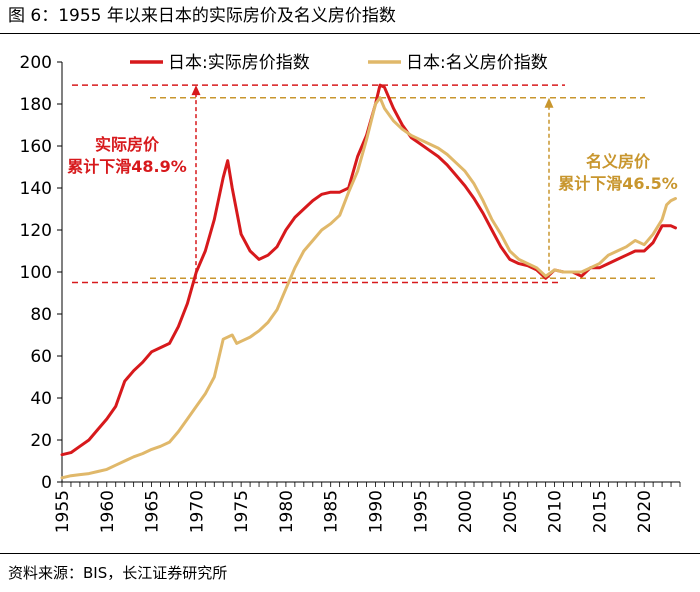  Describe the element at coordinates (153, 511) in the screenshot. I see `x-tick-label: 1965` at that location.